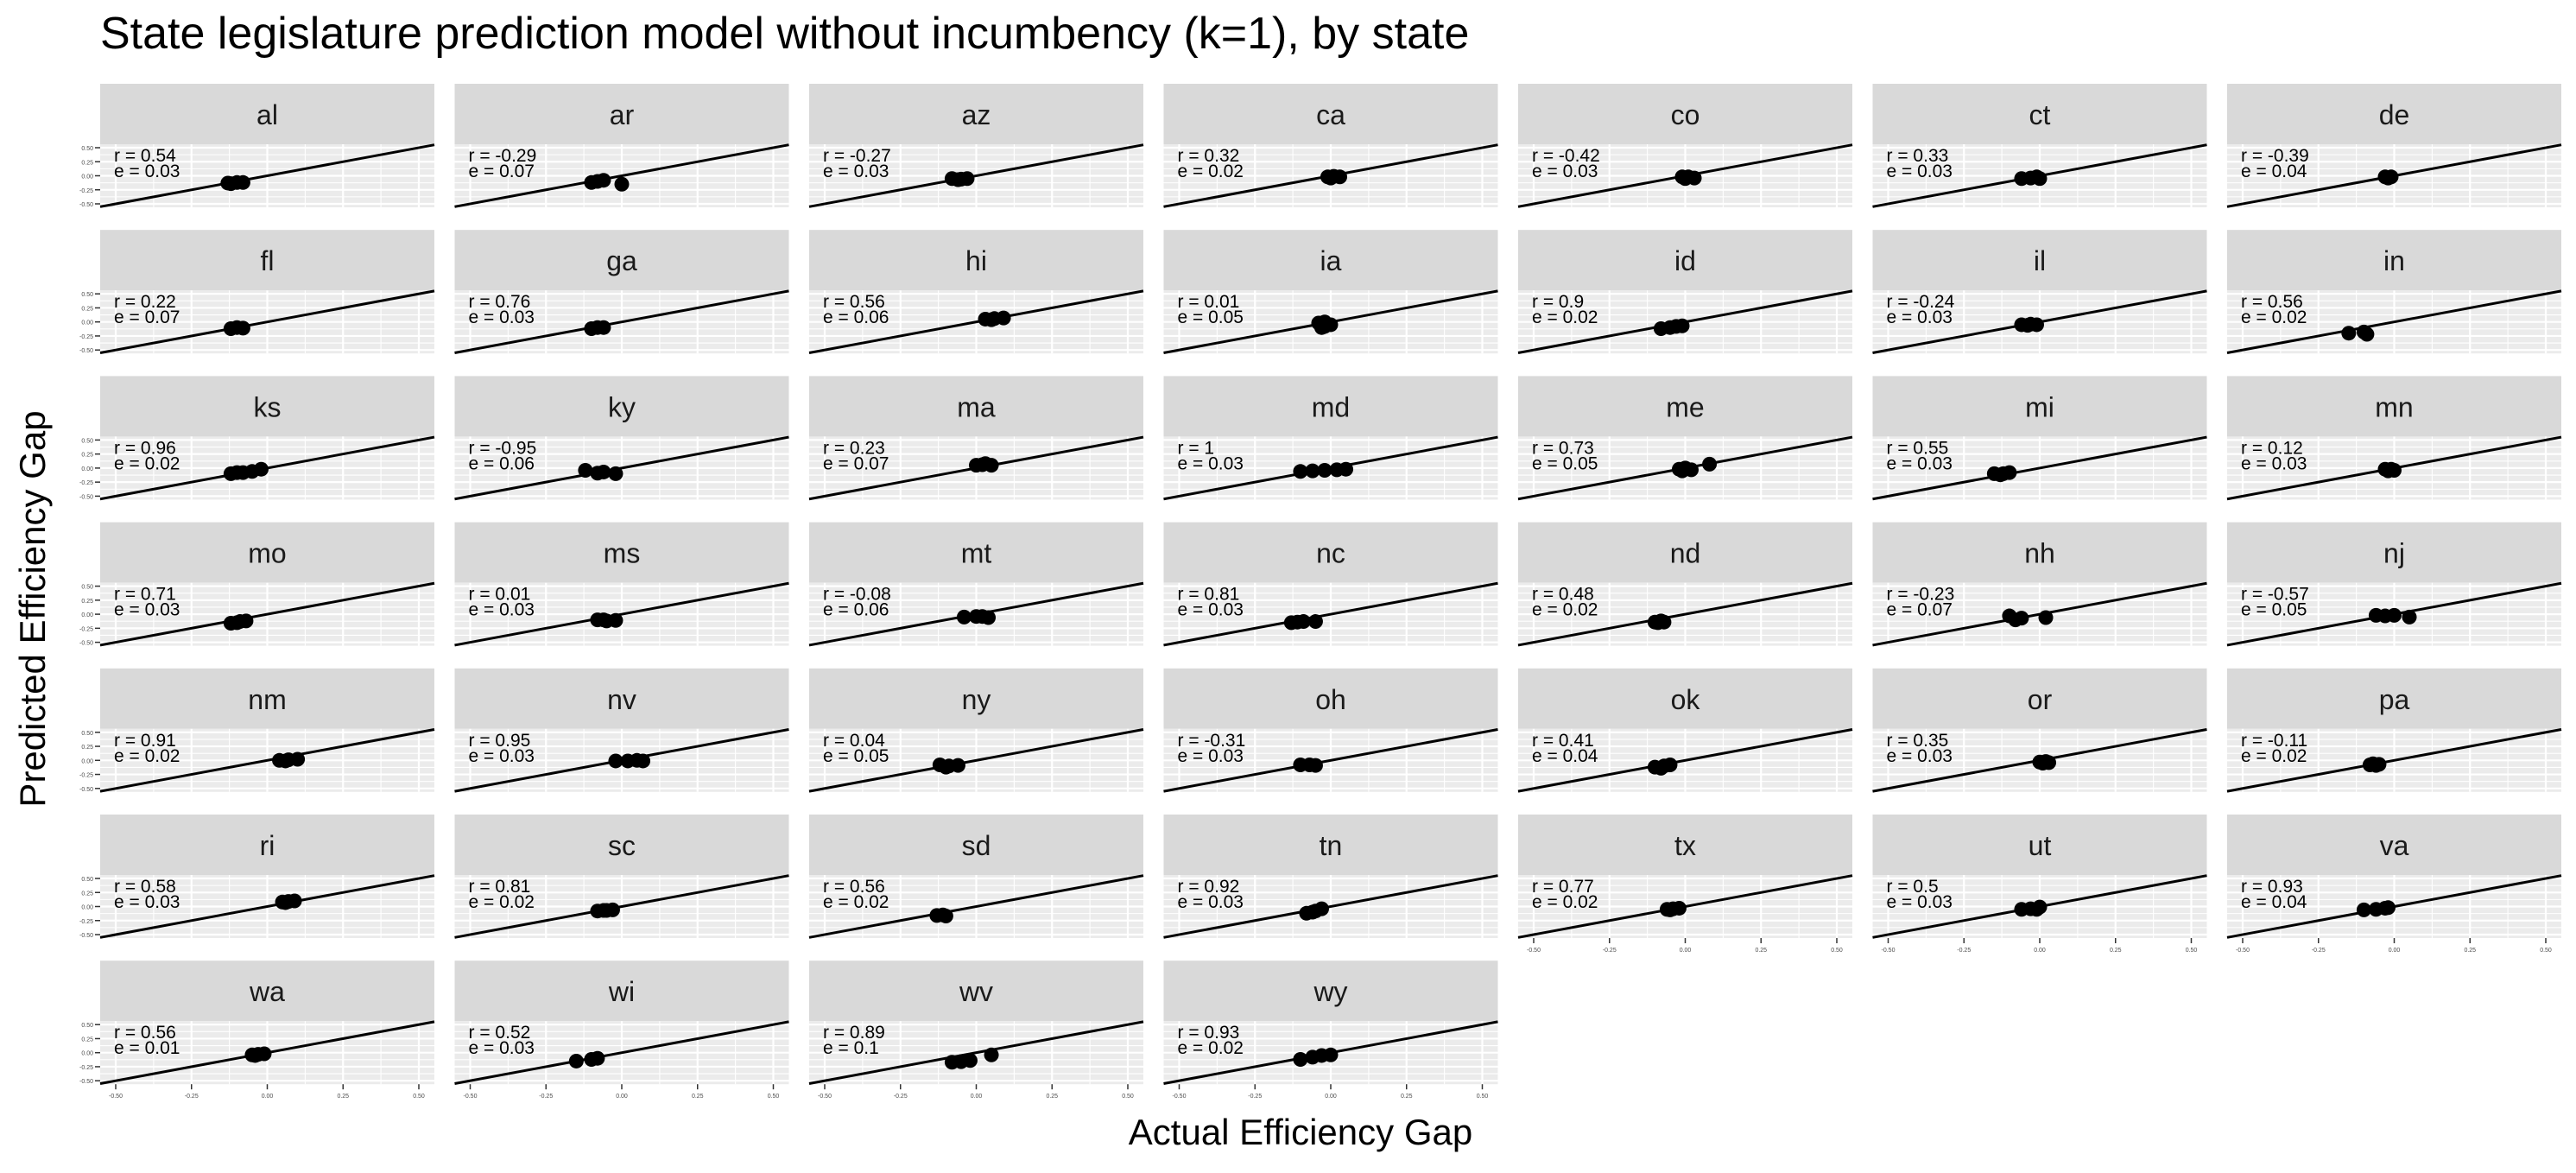  What do you see at coordinates (2039, 293) in the screenshot?
I see `facet-panel-il: il r = -0.24e = 0.03` at bounding box center [2039, 293].